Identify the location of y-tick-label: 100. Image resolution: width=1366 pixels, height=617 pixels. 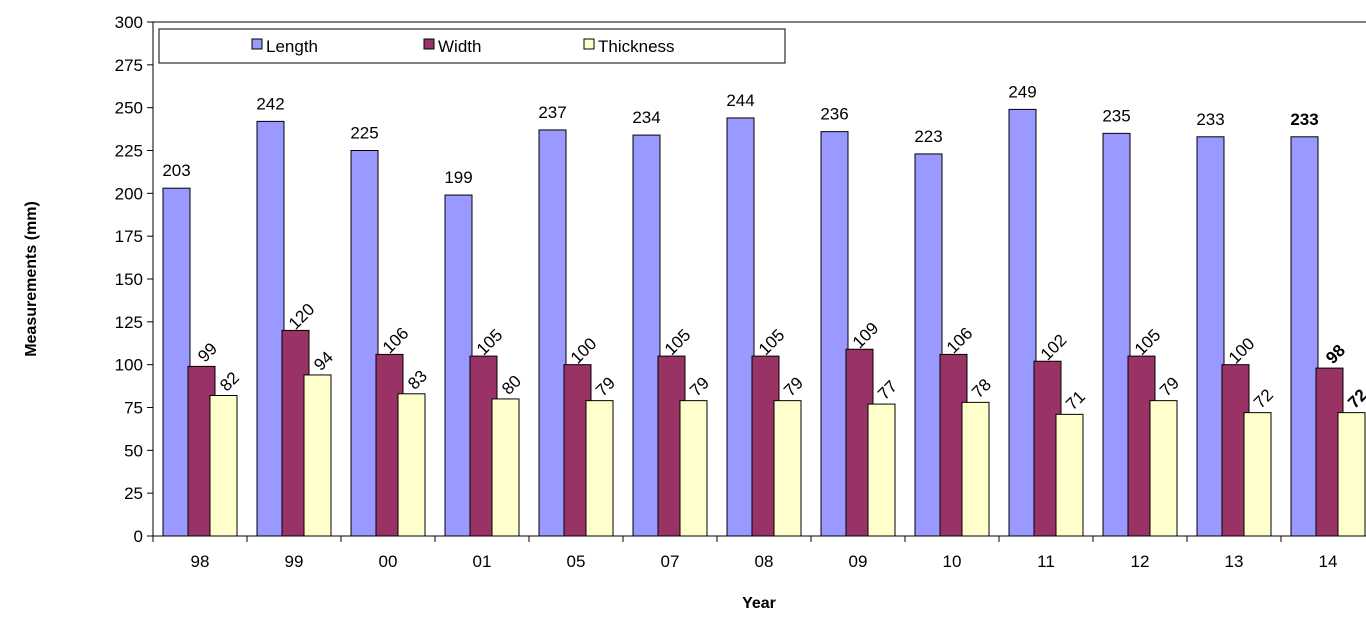
(129, 365).